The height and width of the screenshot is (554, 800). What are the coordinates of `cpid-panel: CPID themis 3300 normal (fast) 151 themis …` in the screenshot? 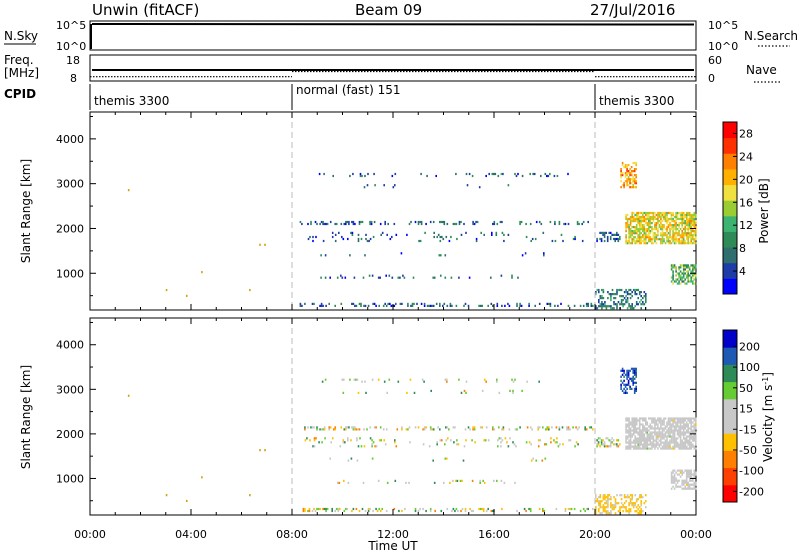 It's located at (350, 96).